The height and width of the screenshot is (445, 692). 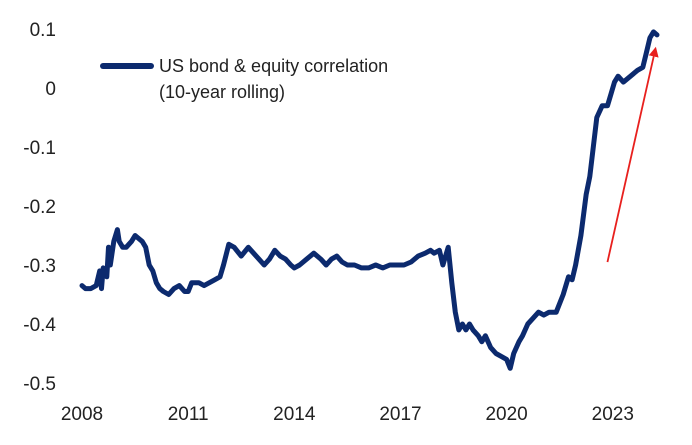 What do you see at coordinates (294, 414) in the screenshot?
I see `x-tick-label: 2014` at bounding box center [294, 414].